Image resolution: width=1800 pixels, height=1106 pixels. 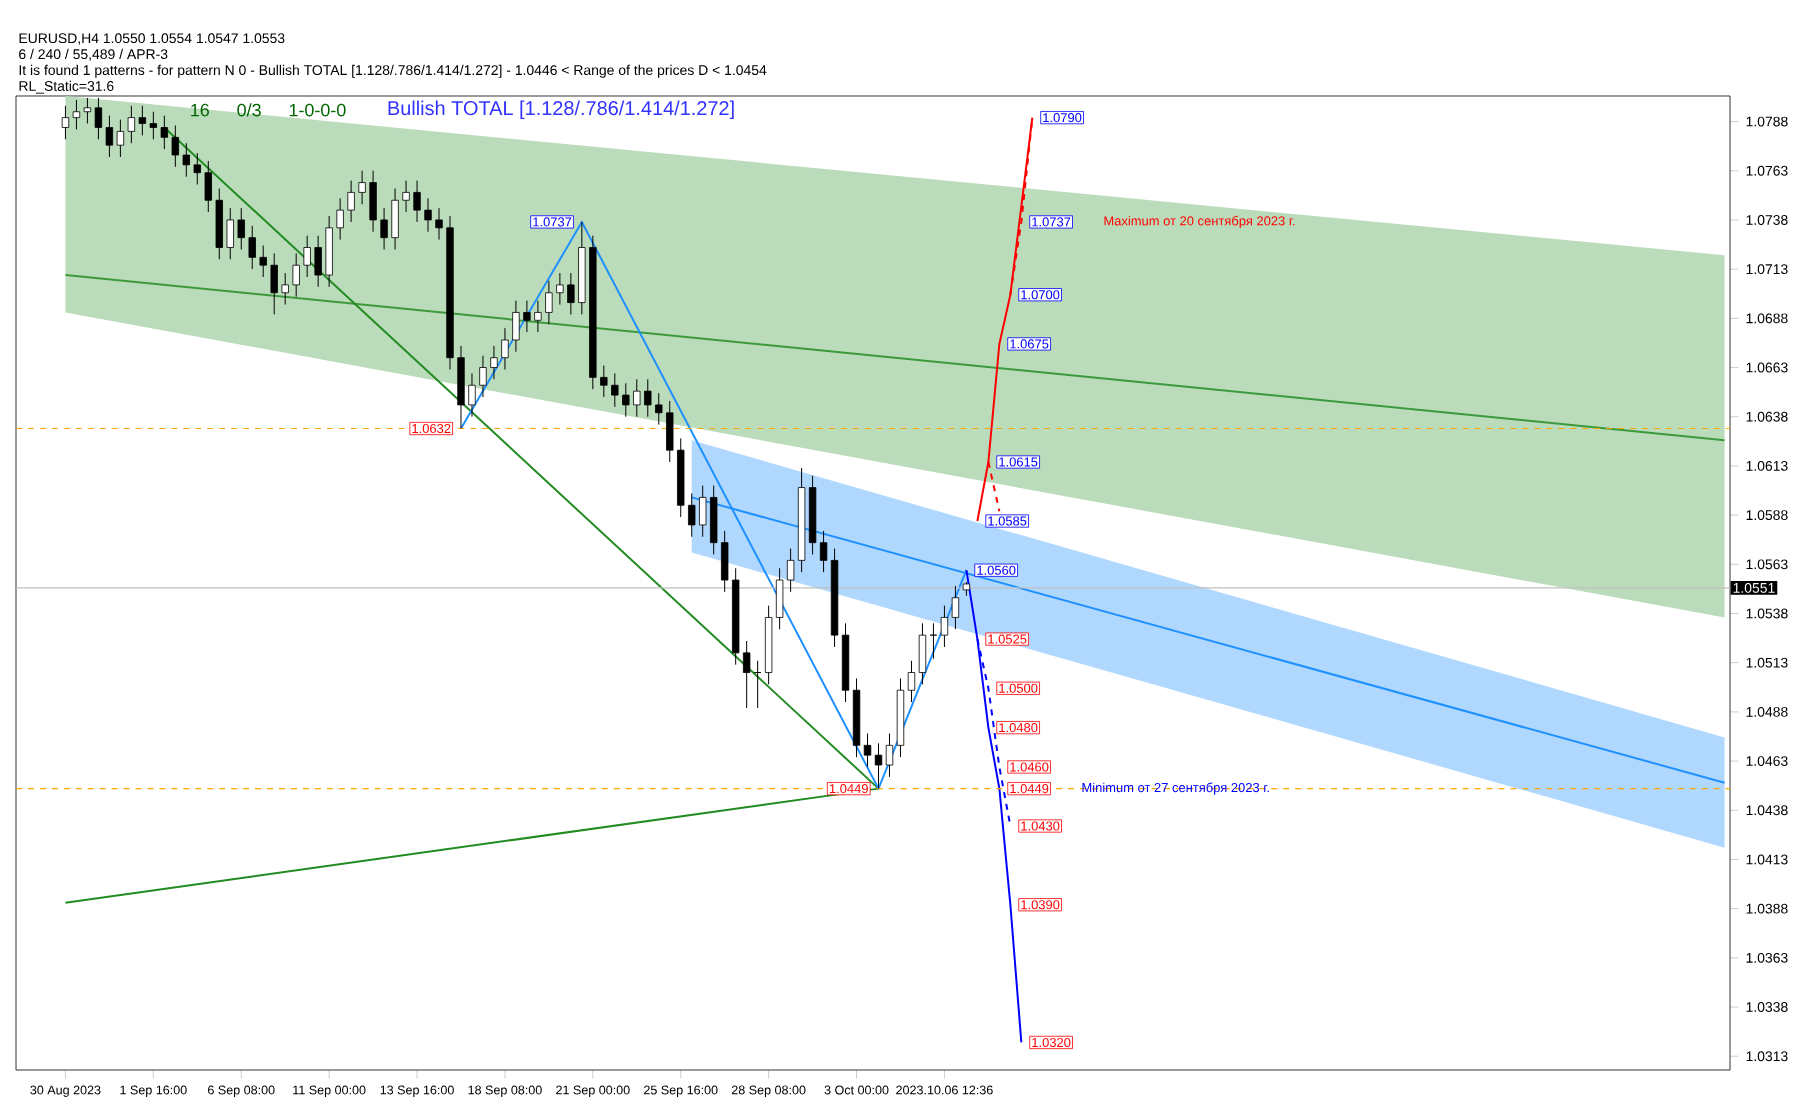 What do you see at coordinates (317, 110) in the screenshot?
I see `annotation: 1-0-0-0` at bounding box center [317, 110].